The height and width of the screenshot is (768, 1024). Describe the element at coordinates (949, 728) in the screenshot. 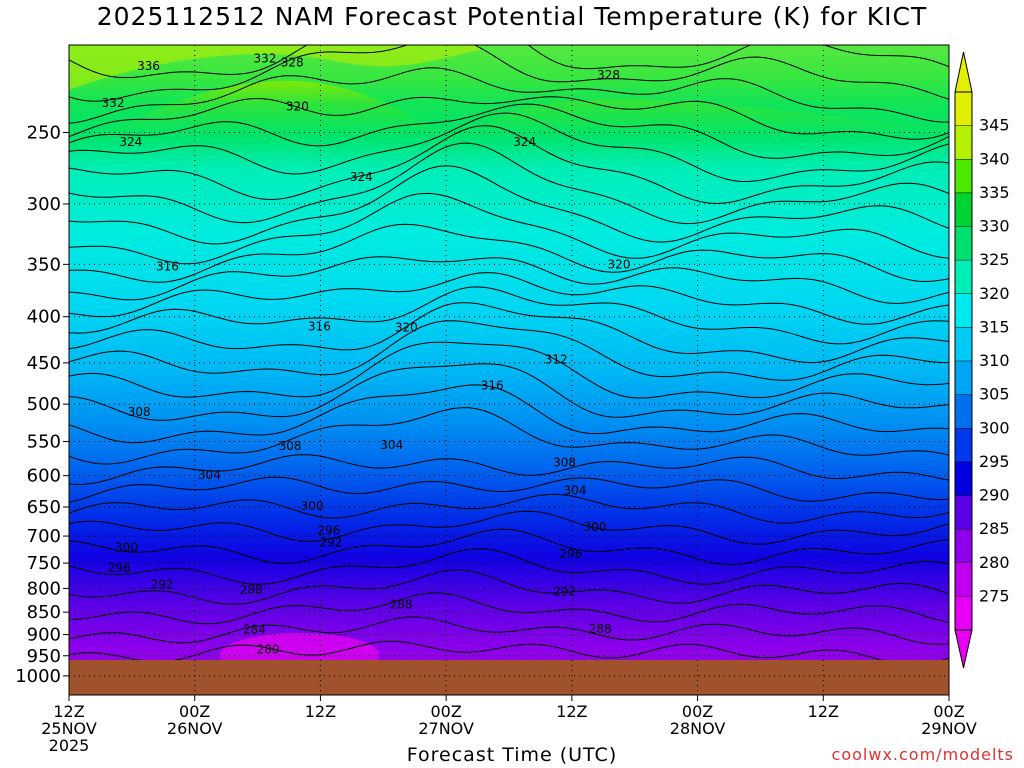

I see `x-tick-label: 29NOV` at that location.